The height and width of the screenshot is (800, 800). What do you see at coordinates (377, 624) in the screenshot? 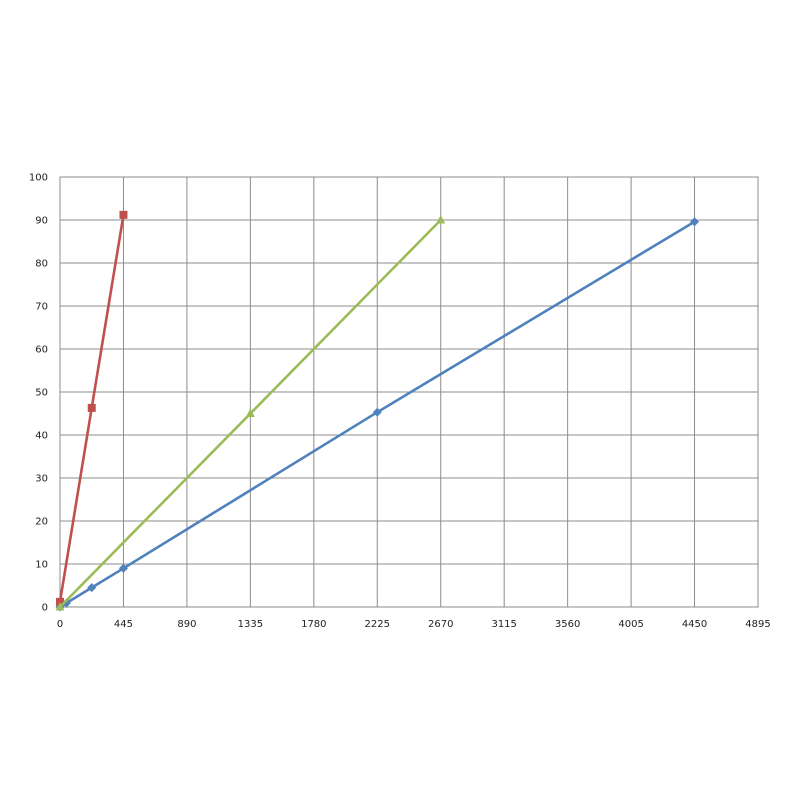
I see `x-tick-label: 2225` at bounding box center [377, 624].